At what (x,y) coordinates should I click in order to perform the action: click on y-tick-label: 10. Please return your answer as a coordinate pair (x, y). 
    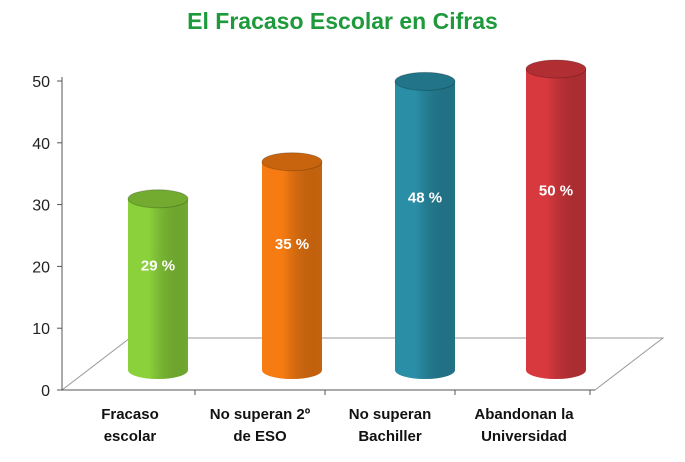
    Looking at the image, I should click on (41, 329).